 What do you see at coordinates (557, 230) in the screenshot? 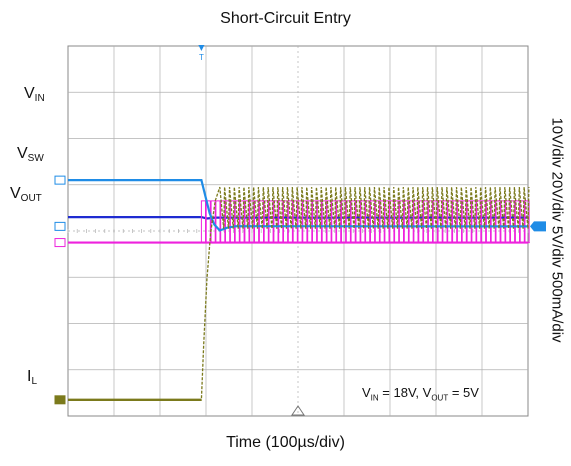
I see `vertical-scale-label: 10V/div 20V/div 5V/div 500mA/div` at bounding box center [557, 230].